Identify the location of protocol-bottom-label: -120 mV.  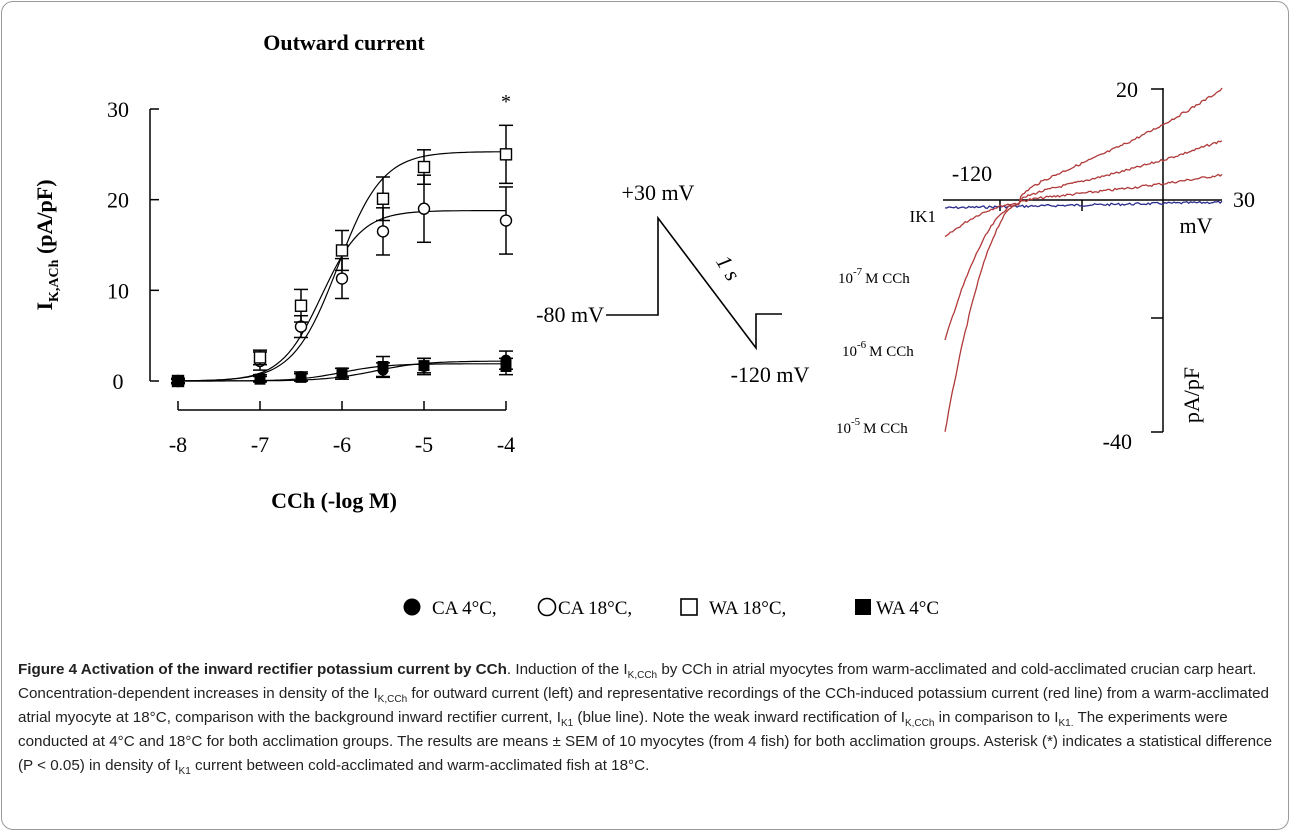
(770, 374).